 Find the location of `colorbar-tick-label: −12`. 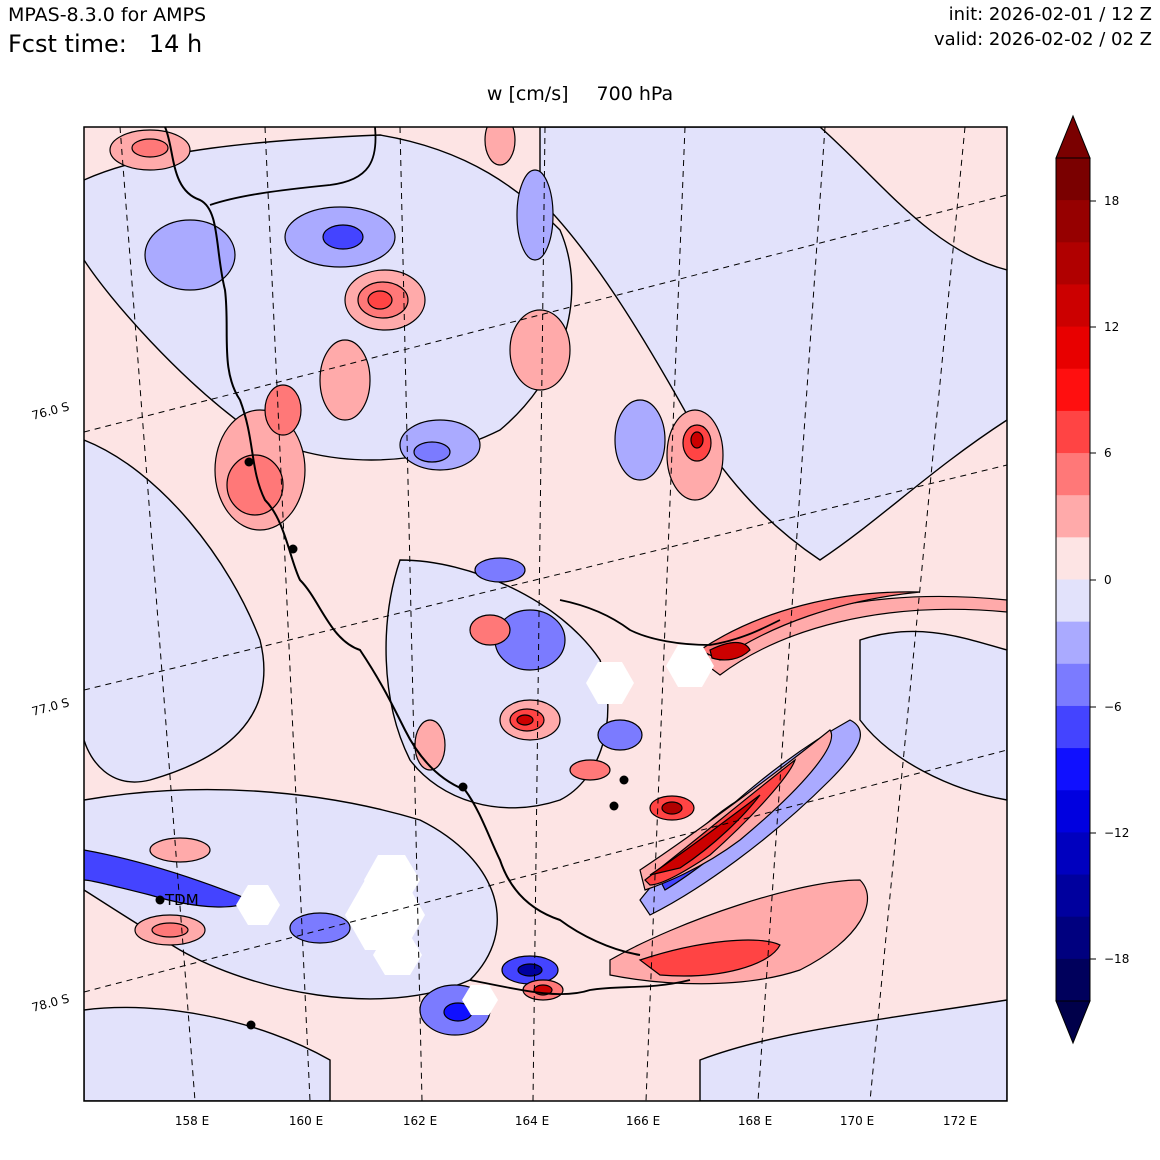

colorbar-tick-label: −12 is located at coordinates (1116, 833).